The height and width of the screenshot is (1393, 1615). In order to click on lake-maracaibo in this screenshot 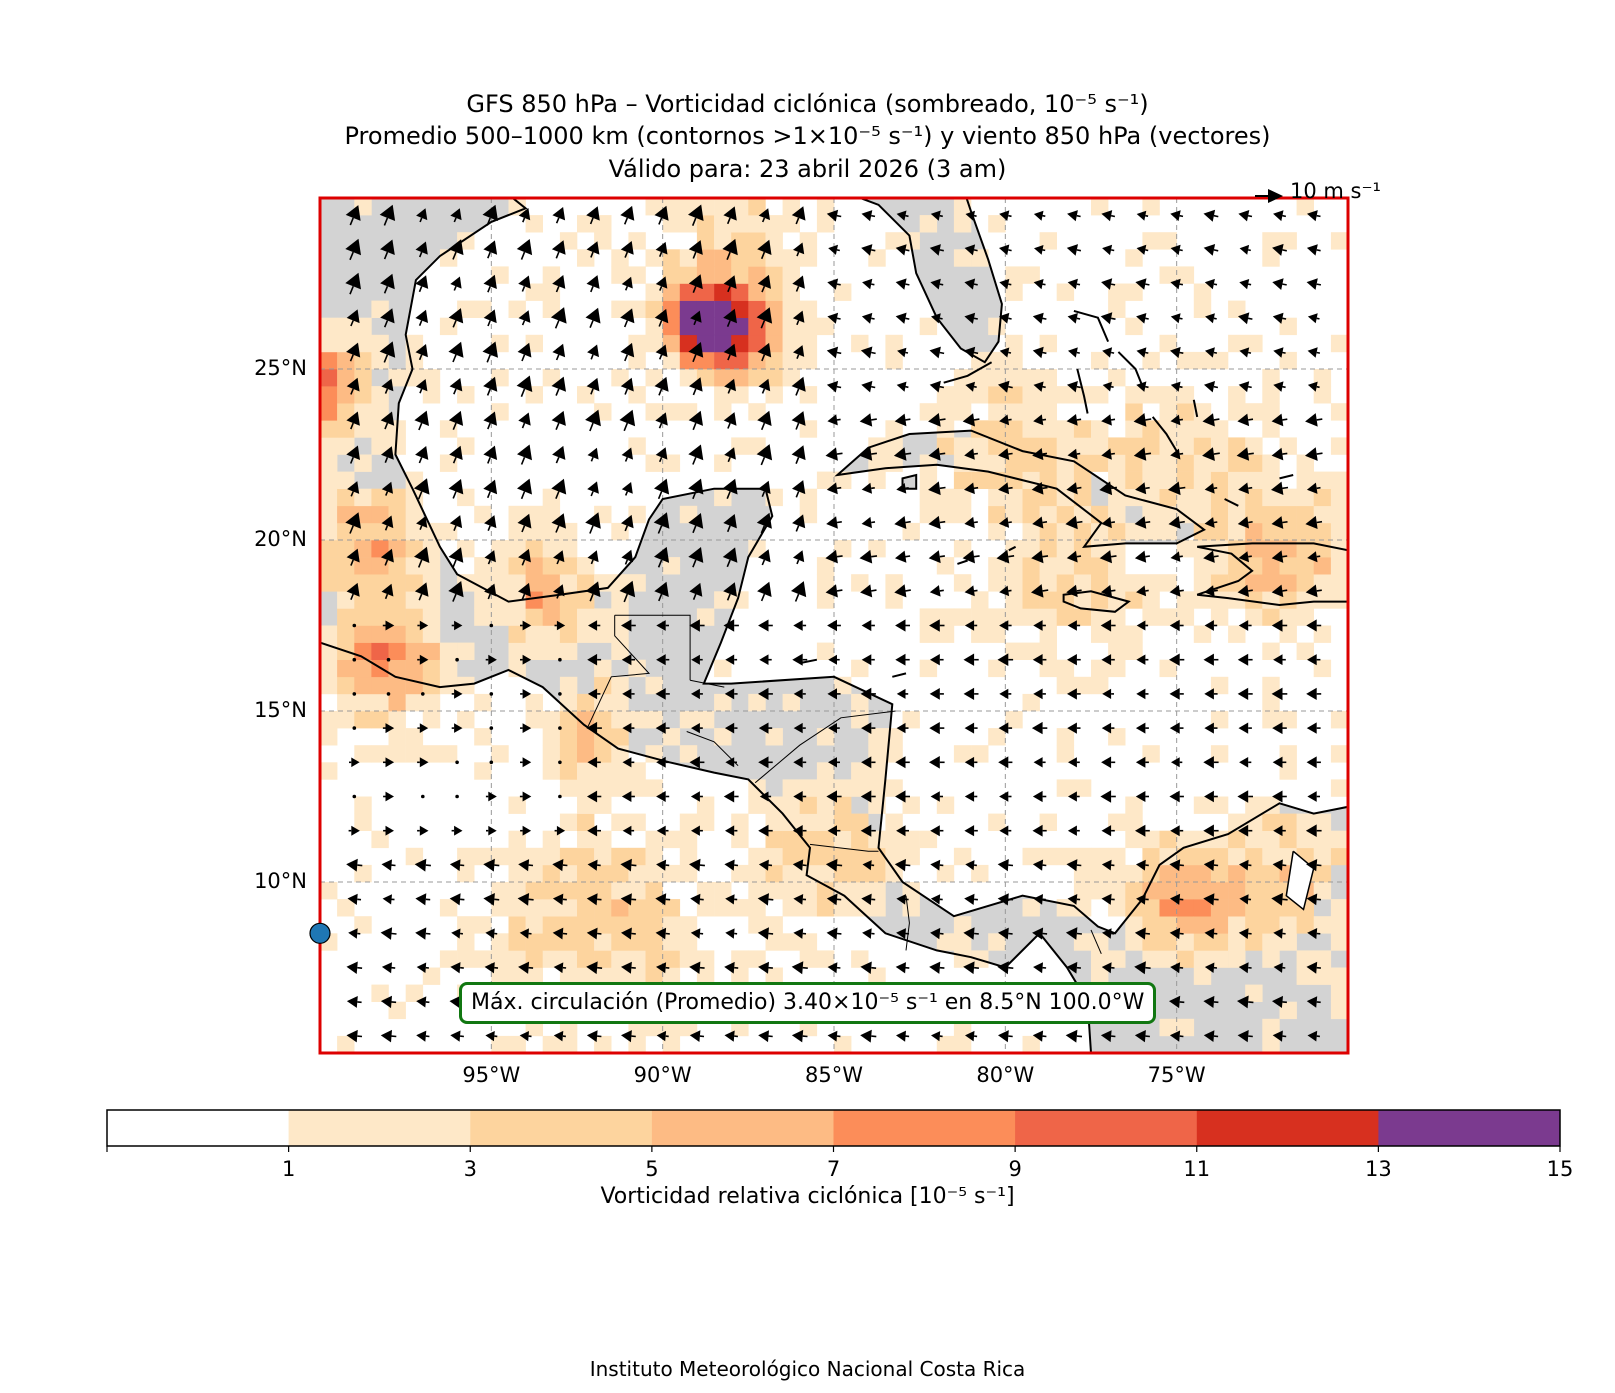, I will do `click(1300, 880)`.